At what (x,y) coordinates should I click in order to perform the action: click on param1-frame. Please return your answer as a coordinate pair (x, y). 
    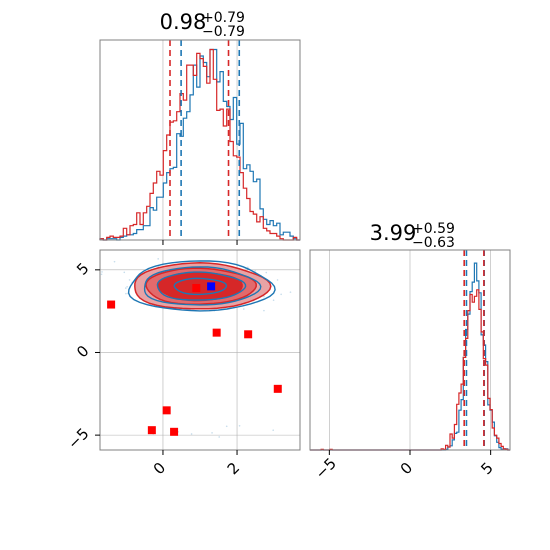
    Looking at the image, I should click on (200, 140).